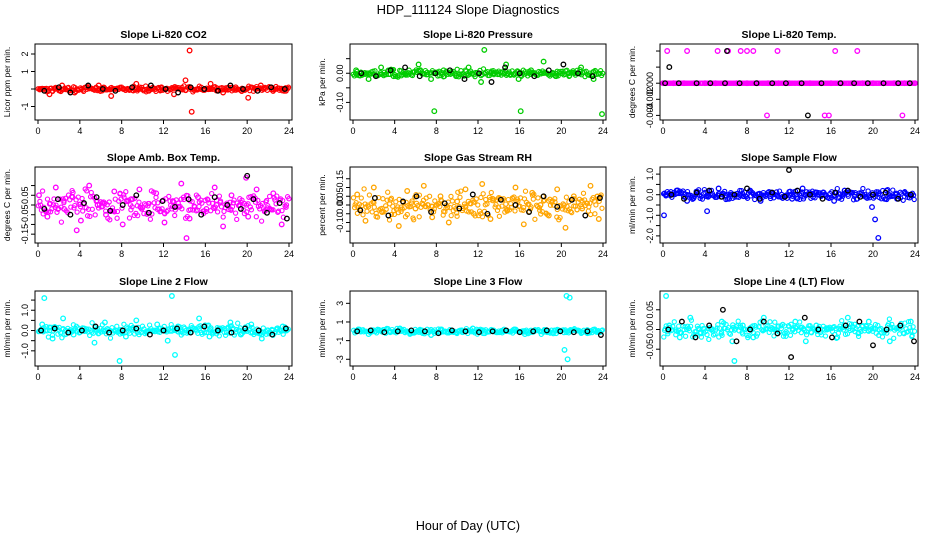 This screenshot has width=936, height=540. I want to click on panel-ylabel: Licor ppm per min., so click(7, 82).